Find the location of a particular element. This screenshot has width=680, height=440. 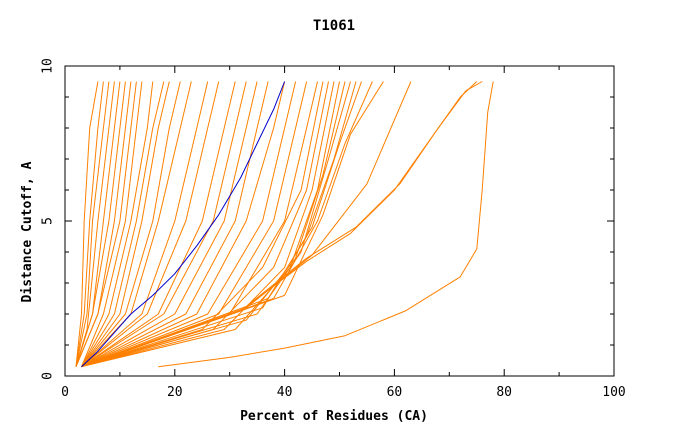

x-tick-label: 20 is located at coordinates (175, 392).